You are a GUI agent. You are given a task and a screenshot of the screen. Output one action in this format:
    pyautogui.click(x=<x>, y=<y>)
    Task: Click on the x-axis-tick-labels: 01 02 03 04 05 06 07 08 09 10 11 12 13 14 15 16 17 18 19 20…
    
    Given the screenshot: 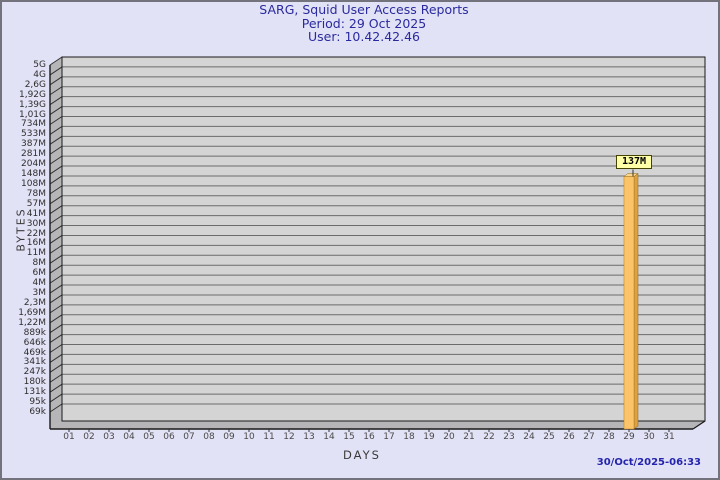 What is the action you would take?
    pyautogui.click(x=360, y=438)
    